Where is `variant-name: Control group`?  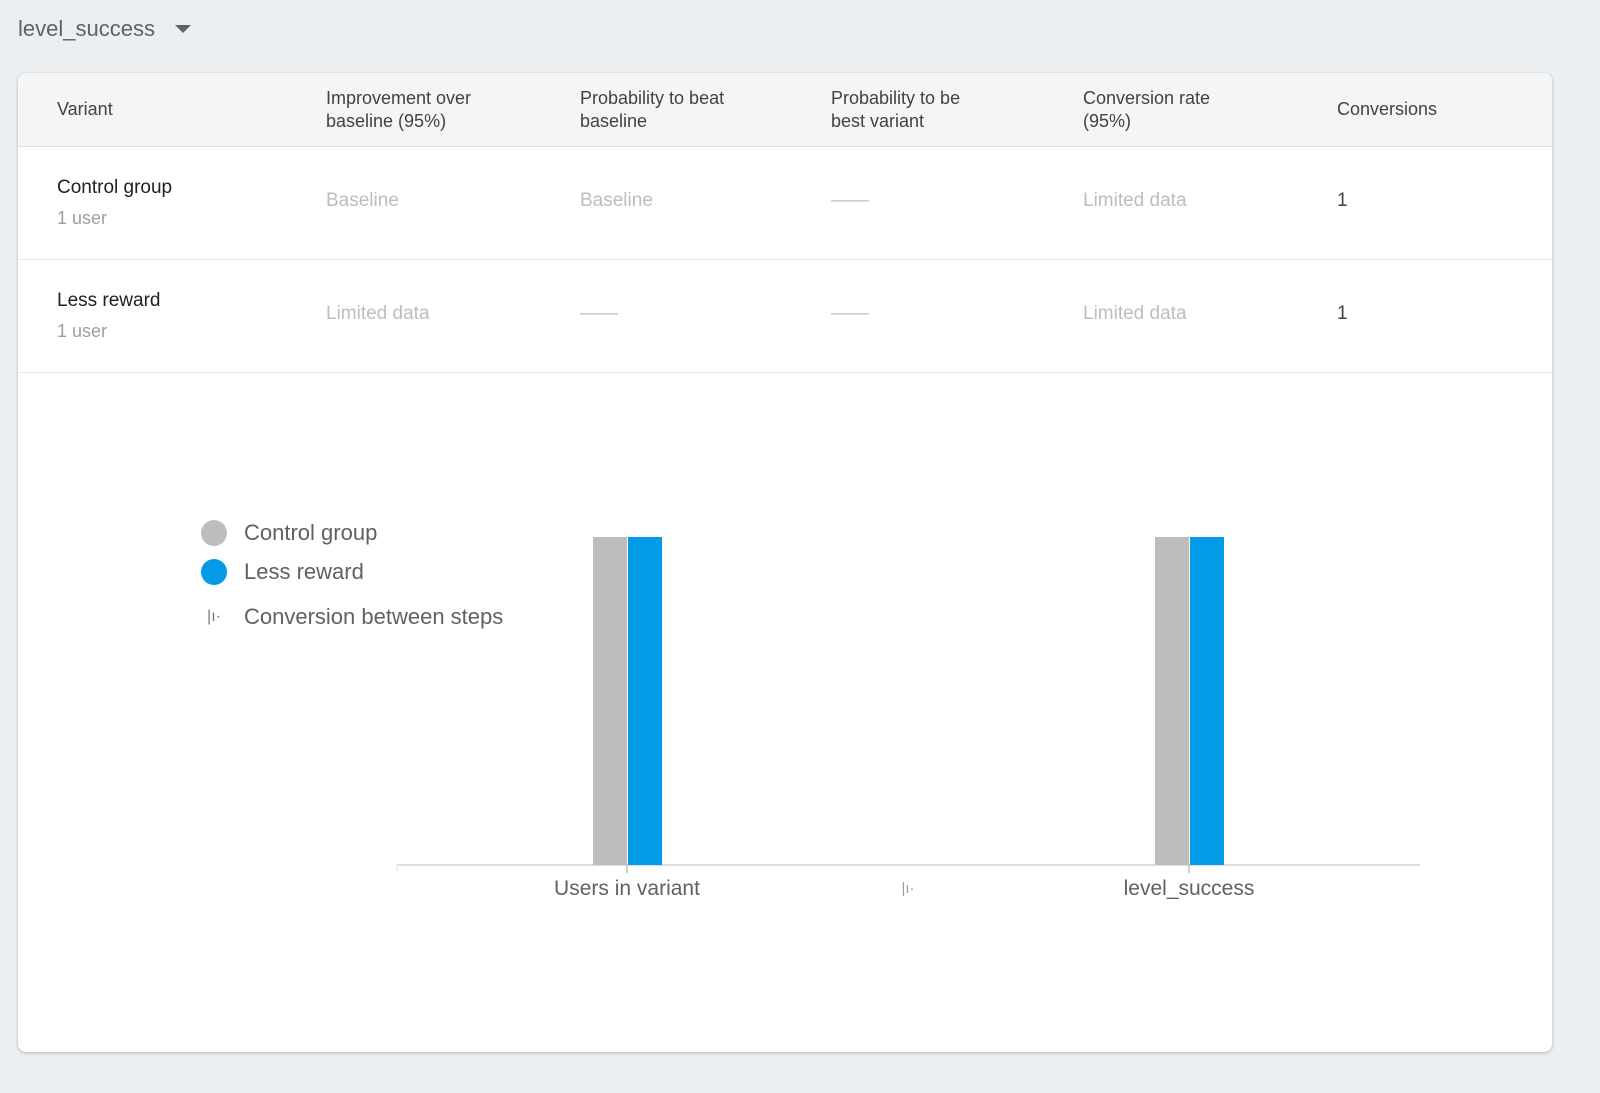
variant-name: Control group is located at coordinates (115, 187).